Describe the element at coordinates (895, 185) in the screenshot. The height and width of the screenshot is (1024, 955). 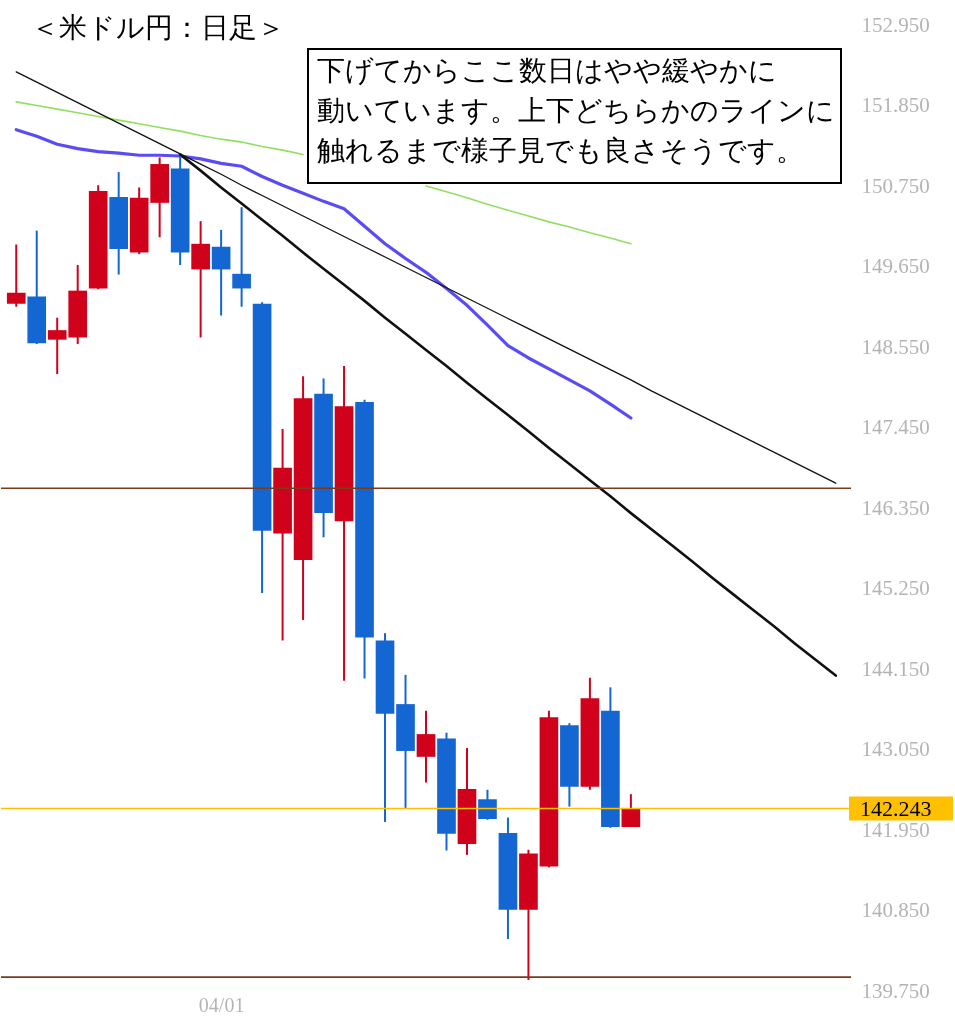
I see `y-tick-label: 150.750` at that location.